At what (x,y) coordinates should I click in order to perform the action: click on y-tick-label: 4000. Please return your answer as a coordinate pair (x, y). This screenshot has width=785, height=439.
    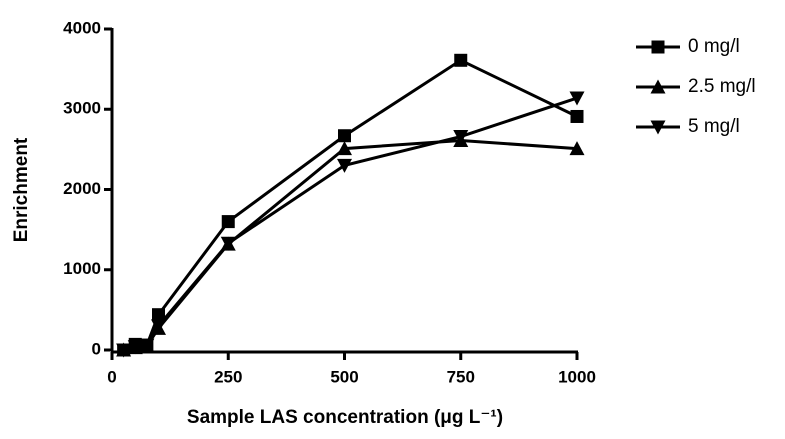
    Looking at the image, I should click on (82, 27).